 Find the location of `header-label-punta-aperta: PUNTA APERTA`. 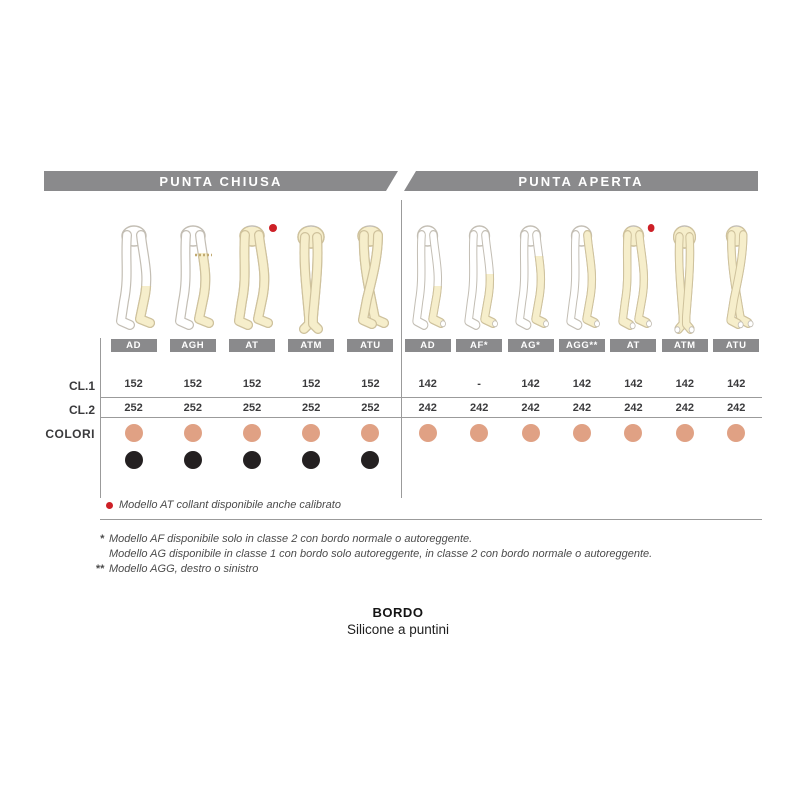

header-label-punta-aperta: PUNTA APERTA is located at coordinates (581, 181).